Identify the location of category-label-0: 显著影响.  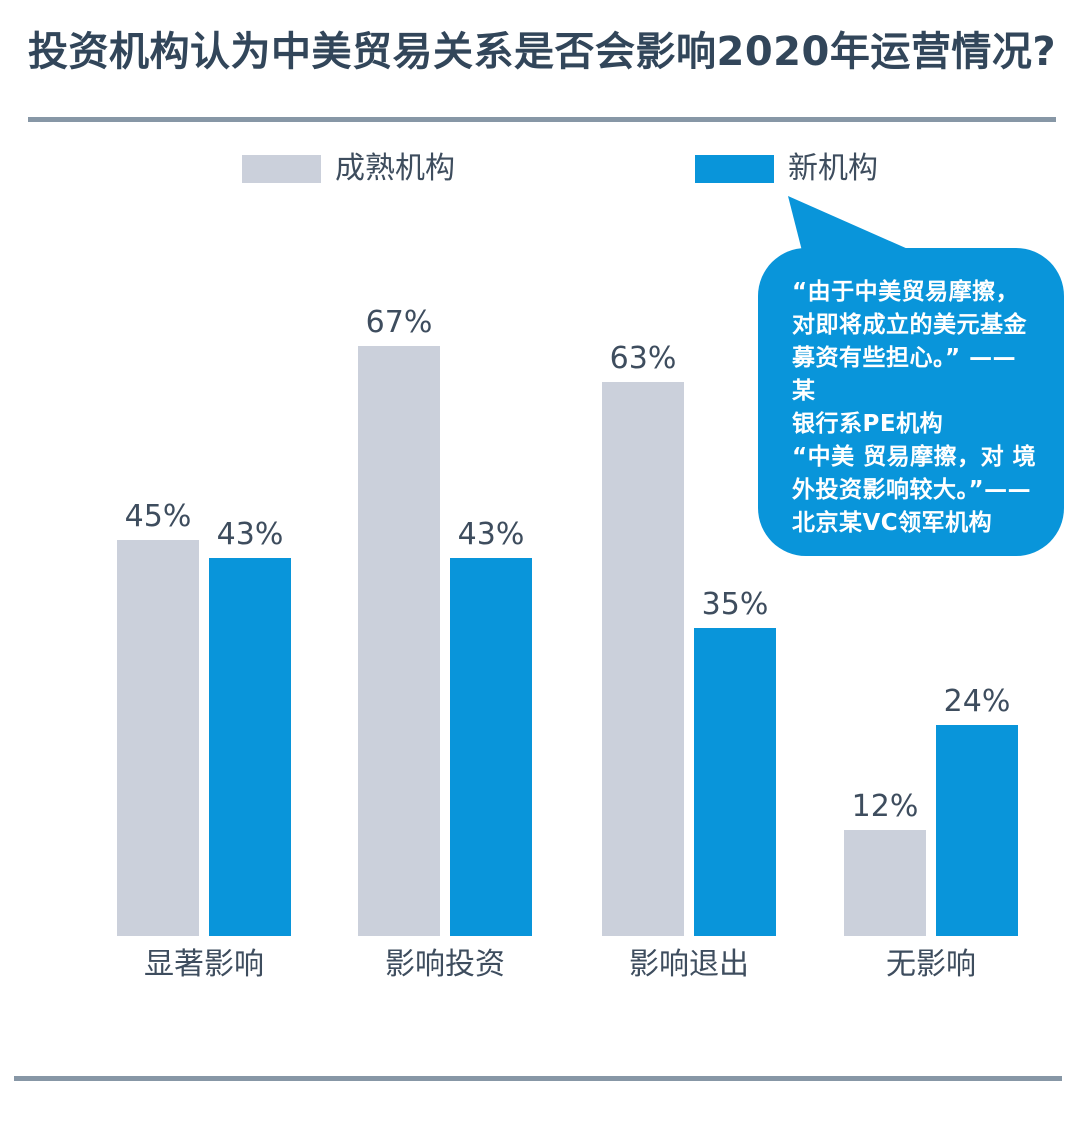
(204, 964).